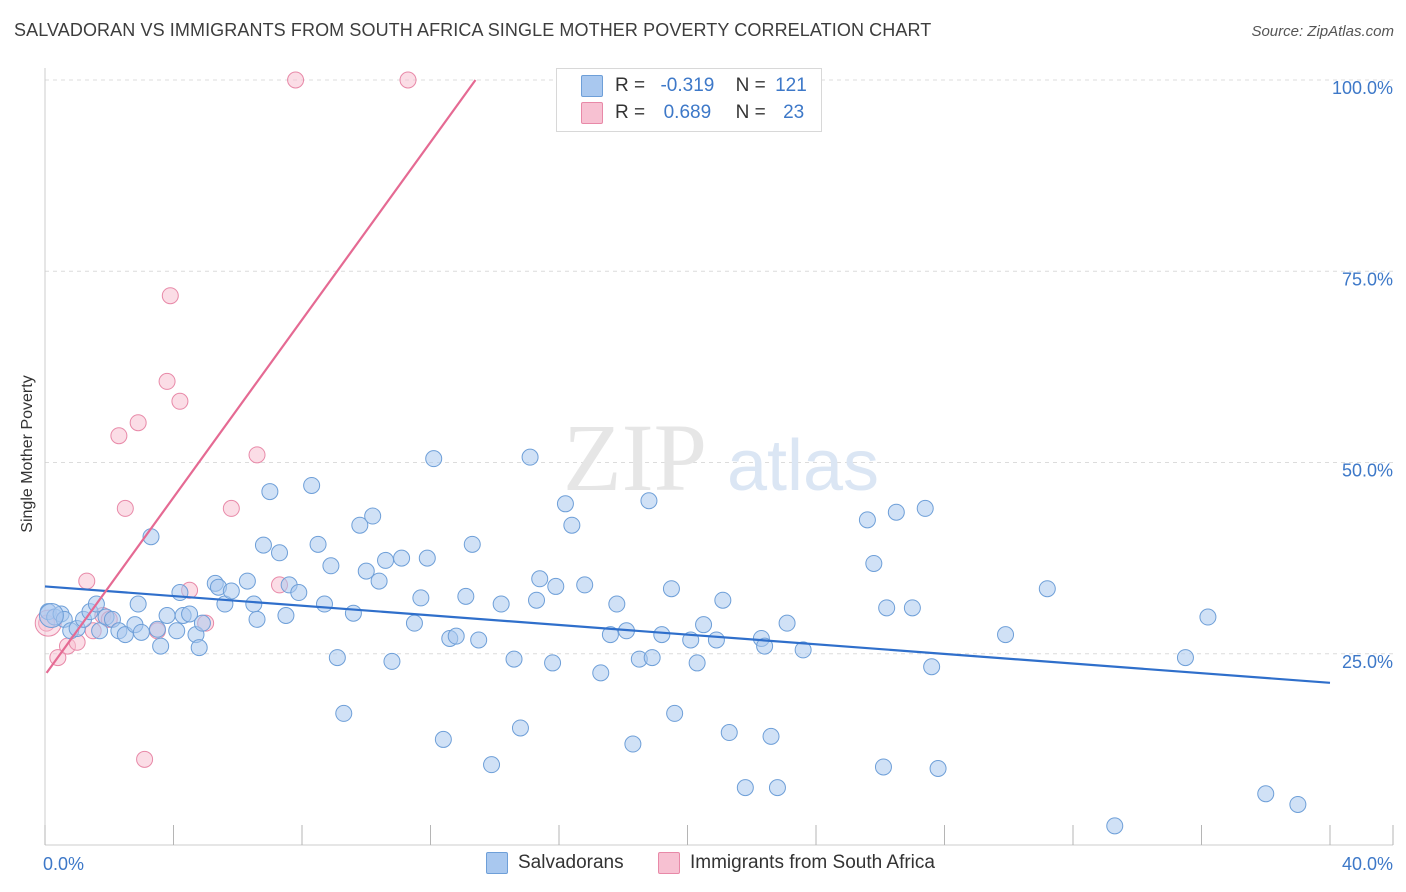  I want to click on trendline-salvadorans, so click(687, 634).